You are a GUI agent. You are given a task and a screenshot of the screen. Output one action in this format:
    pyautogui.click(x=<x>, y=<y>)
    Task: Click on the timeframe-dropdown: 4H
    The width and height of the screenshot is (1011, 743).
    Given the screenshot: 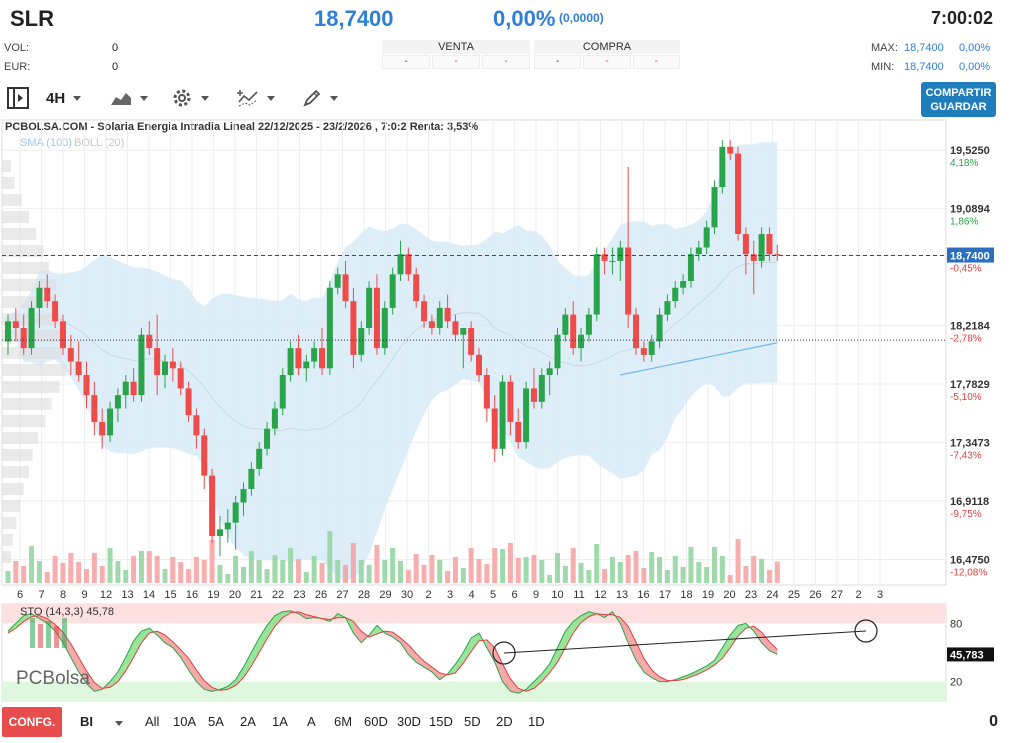 What is the action you would take?
    pyautogui.click(x=63, y=98)
    